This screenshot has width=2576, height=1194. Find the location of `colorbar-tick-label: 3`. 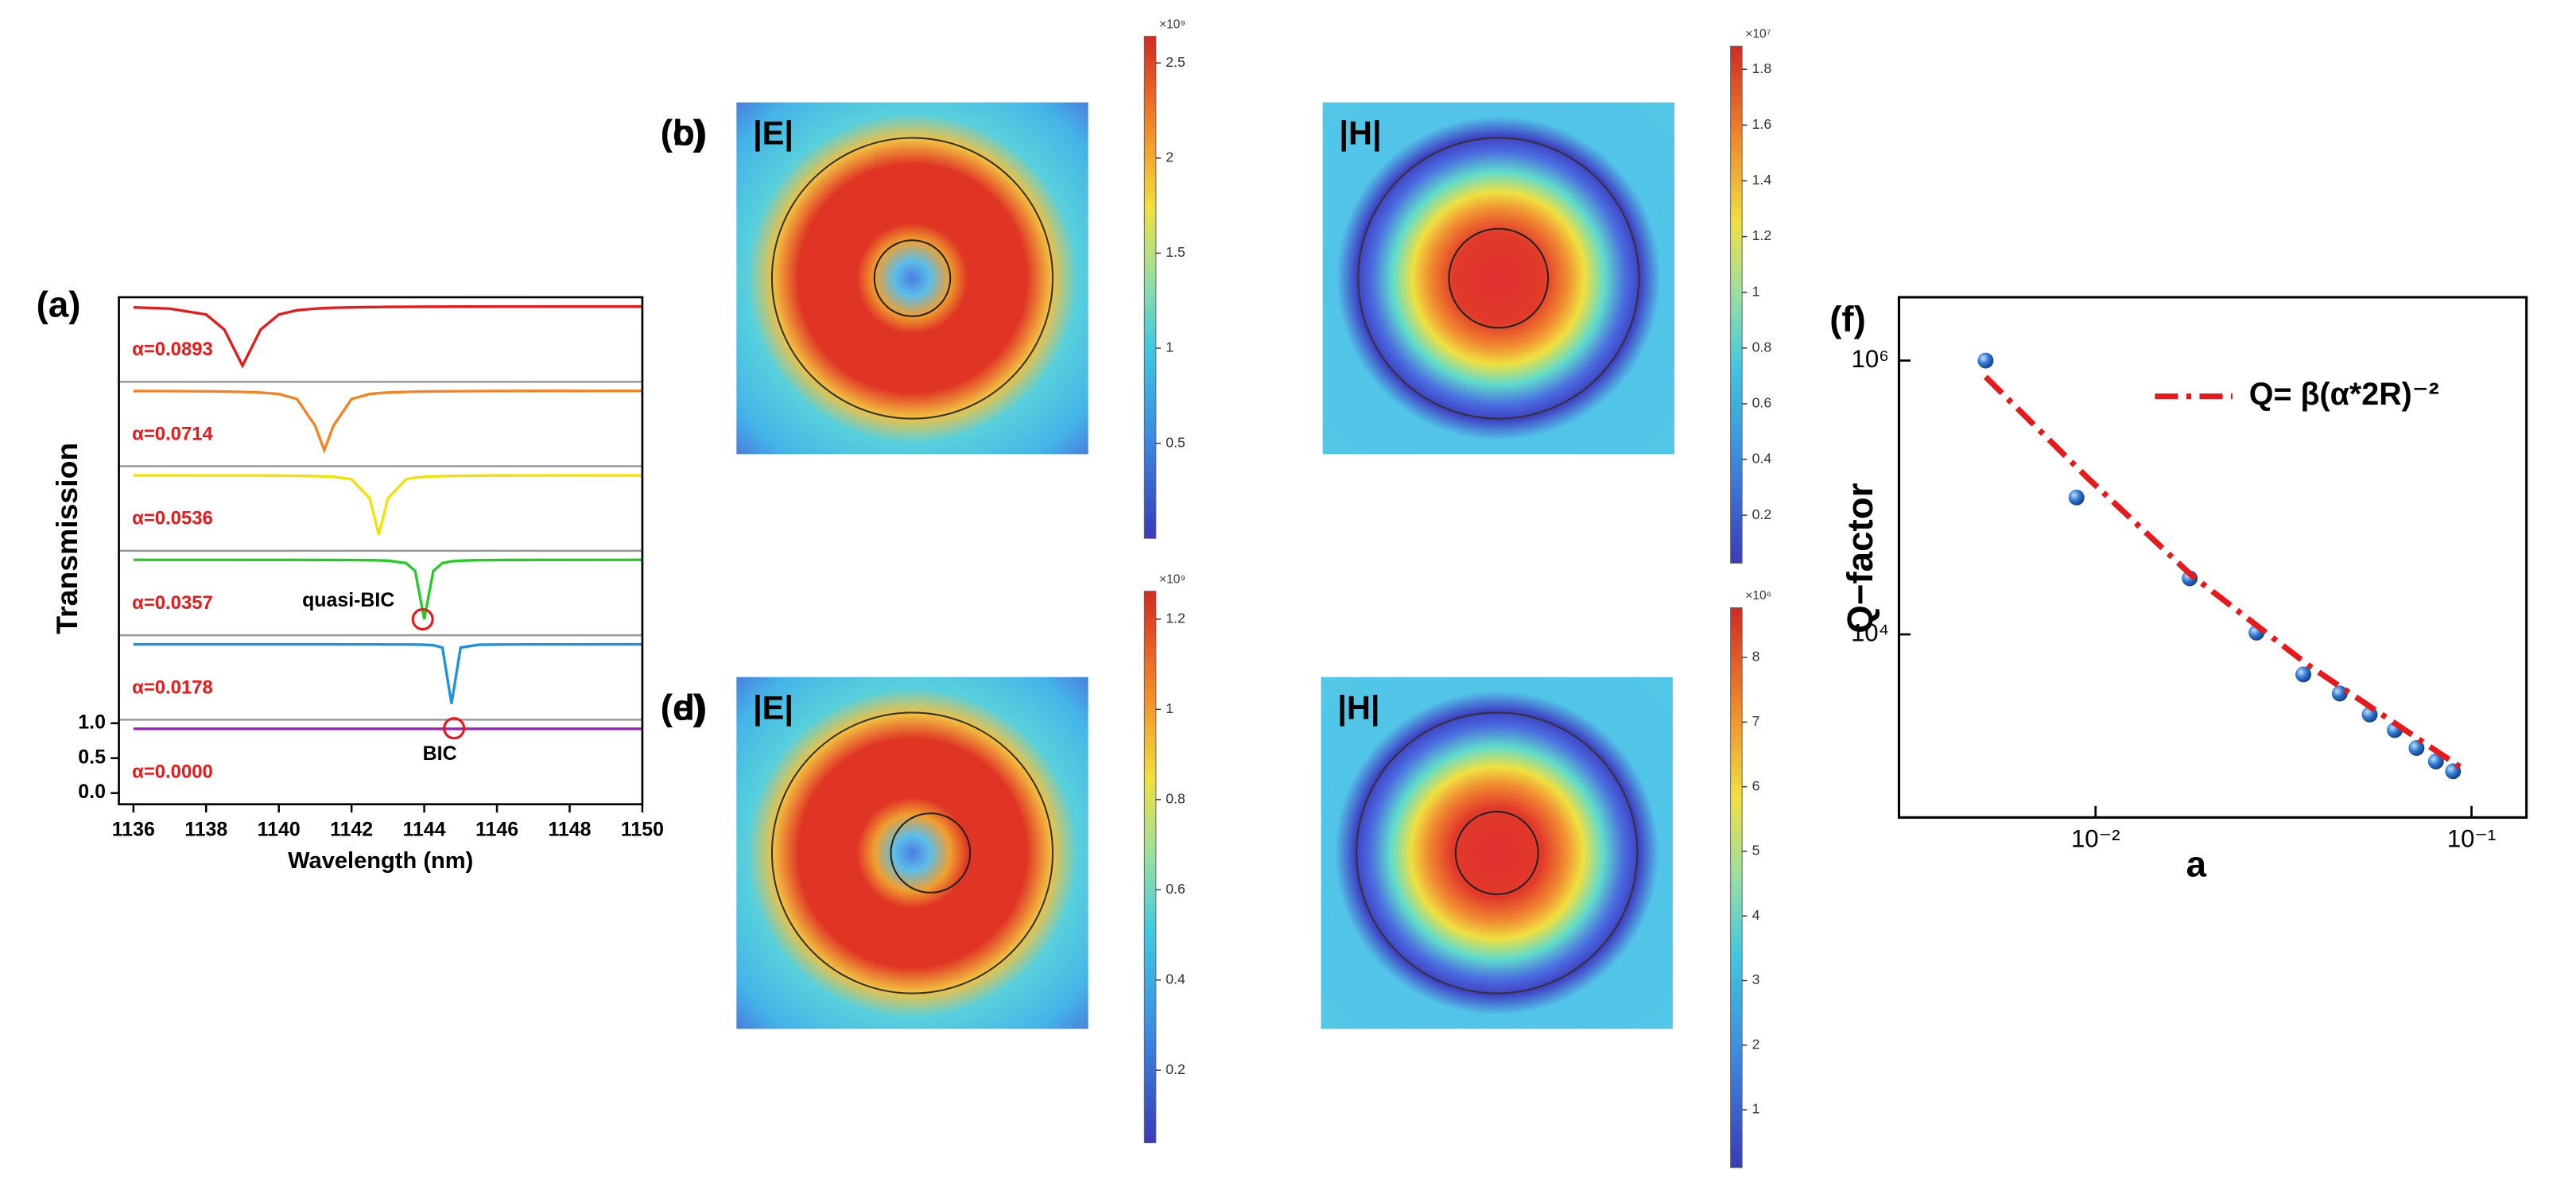

colorbar-tick-label: 3 is located at coordinates (1756, 979).